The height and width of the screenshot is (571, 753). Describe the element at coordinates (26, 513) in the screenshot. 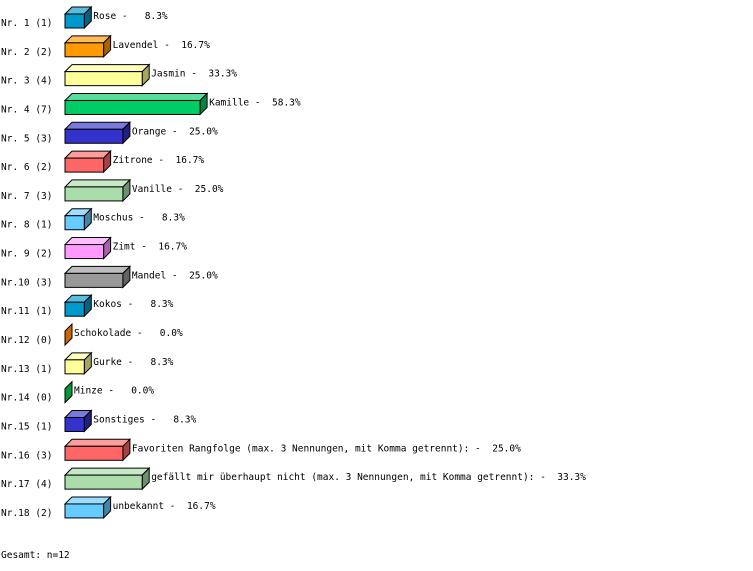

I see `category-label: Nr.18 (2)` at that location.